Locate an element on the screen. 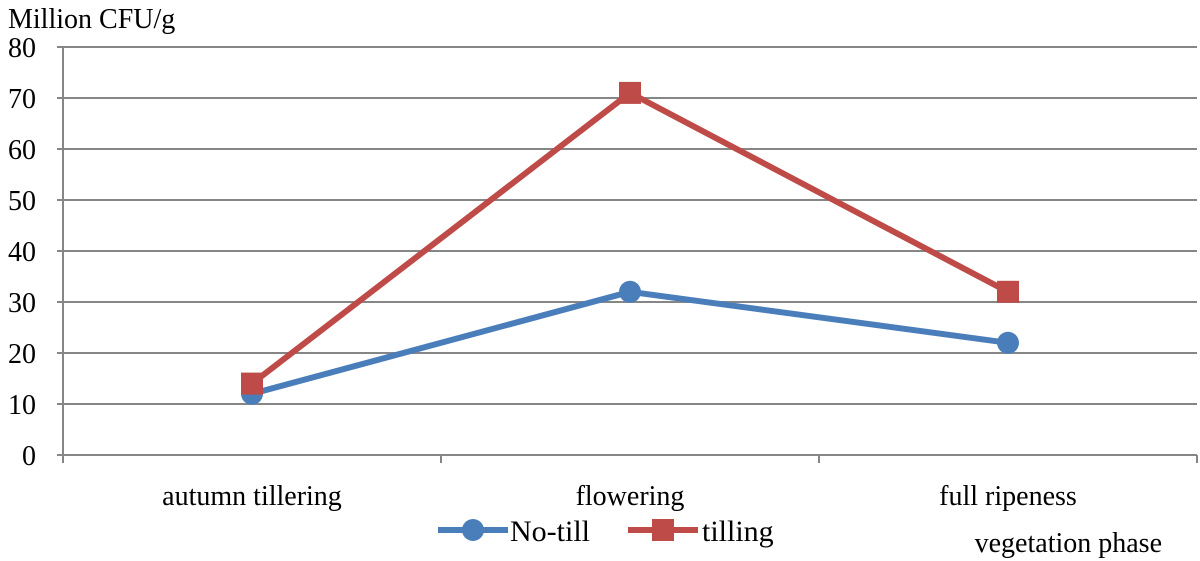  legend-label: No-till is located at coordinates (550, 531).